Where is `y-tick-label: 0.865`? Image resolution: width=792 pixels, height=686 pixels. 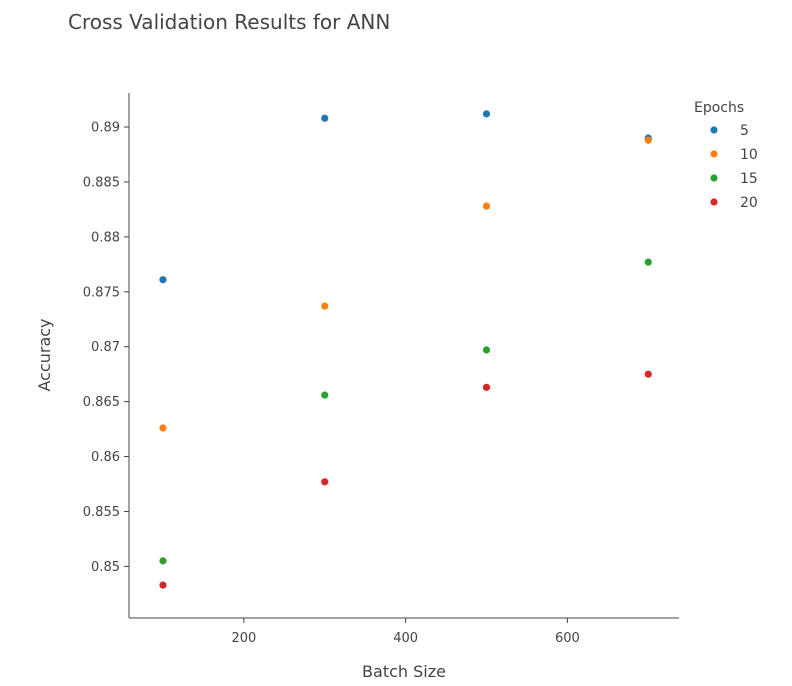 y-tick-label: 0.865 is located at coordinates (101, 402).